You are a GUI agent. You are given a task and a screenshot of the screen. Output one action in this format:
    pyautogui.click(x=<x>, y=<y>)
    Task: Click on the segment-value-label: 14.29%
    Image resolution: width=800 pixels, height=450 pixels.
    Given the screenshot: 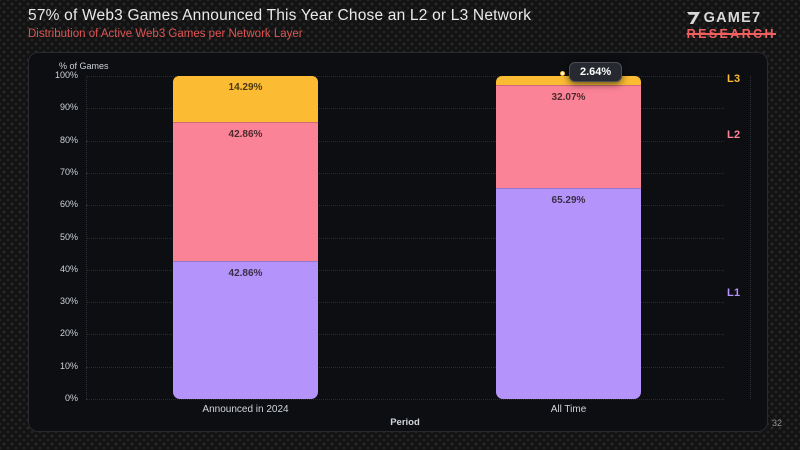 What is the action you would take?
    pyautogui.click(x=245, y=87)
    